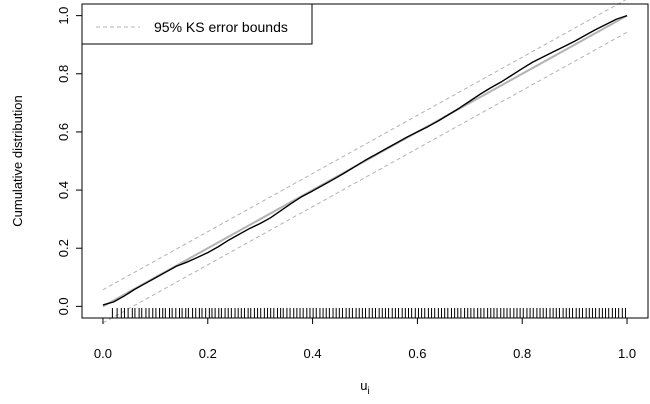 This screenshot has width=650, height=404. I want to click on legend: 95% KS error bounds, so click(197, 24).